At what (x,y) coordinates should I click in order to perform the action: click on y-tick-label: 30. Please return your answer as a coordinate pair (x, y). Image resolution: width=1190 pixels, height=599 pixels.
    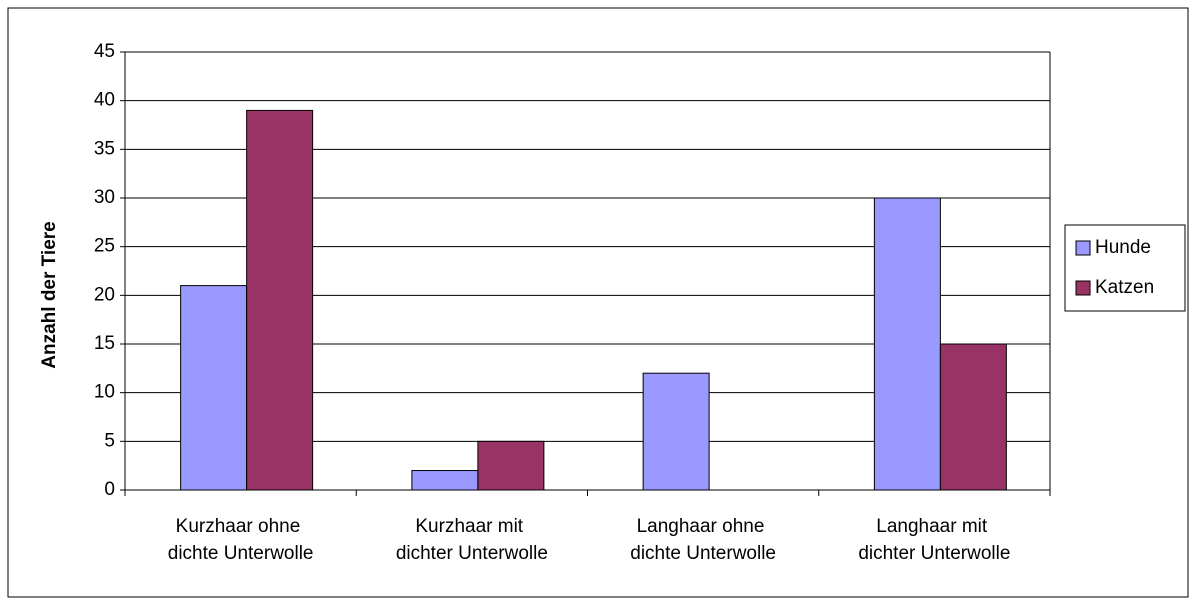
    Looking at the image, I should click on (104, 197).